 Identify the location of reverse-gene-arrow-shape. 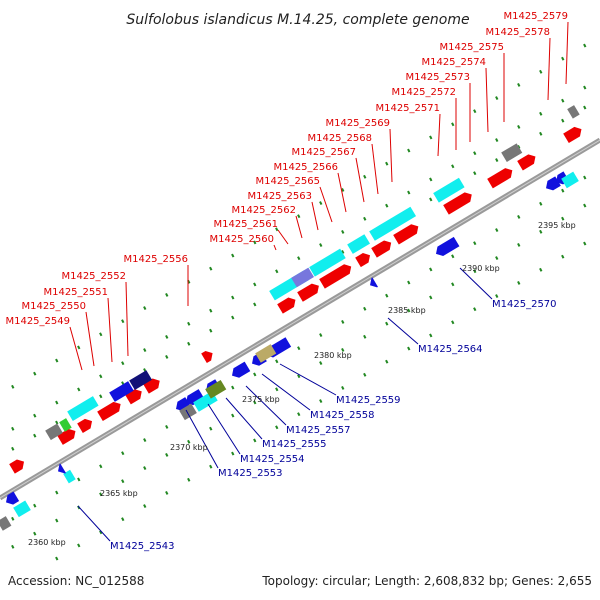
(241, 369).